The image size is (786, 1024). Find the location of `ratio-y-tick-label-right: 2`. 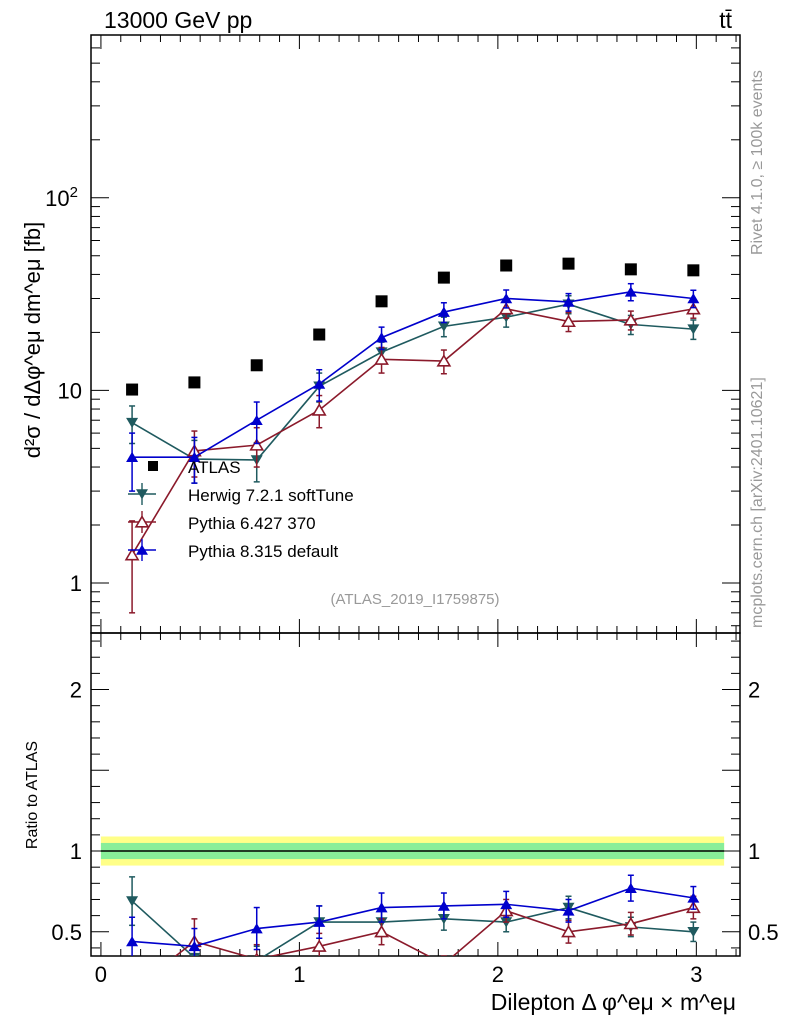

ratio-y-tick-label-right: 2 is located at coordinates (754, 690).